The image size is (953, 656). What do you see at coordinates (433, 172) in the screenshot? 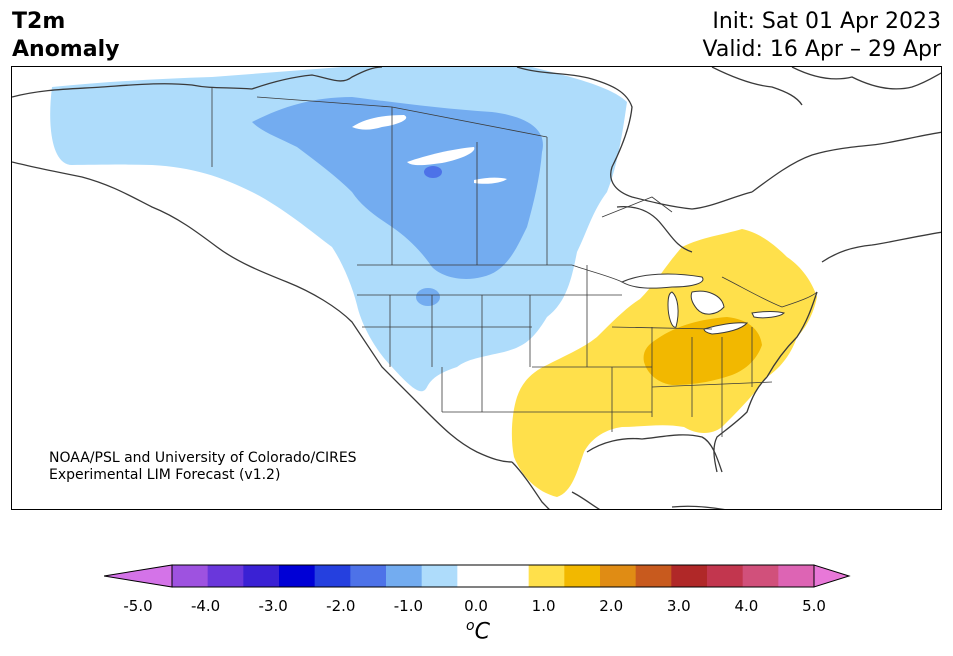
I see `cold-anomaly-patch` at bounding box center [433, 172].